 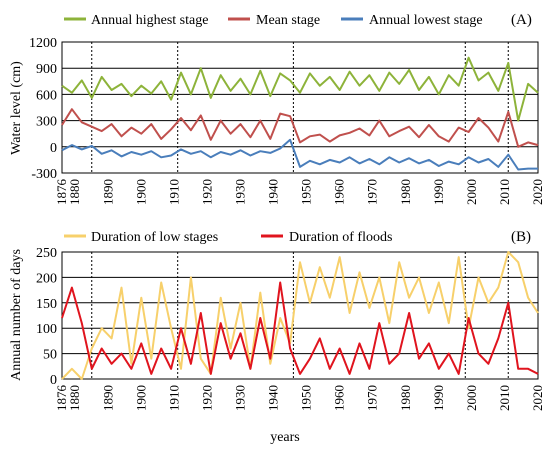 I want to click on x-tick-label-b: 1930, so click(x=240, y=398).